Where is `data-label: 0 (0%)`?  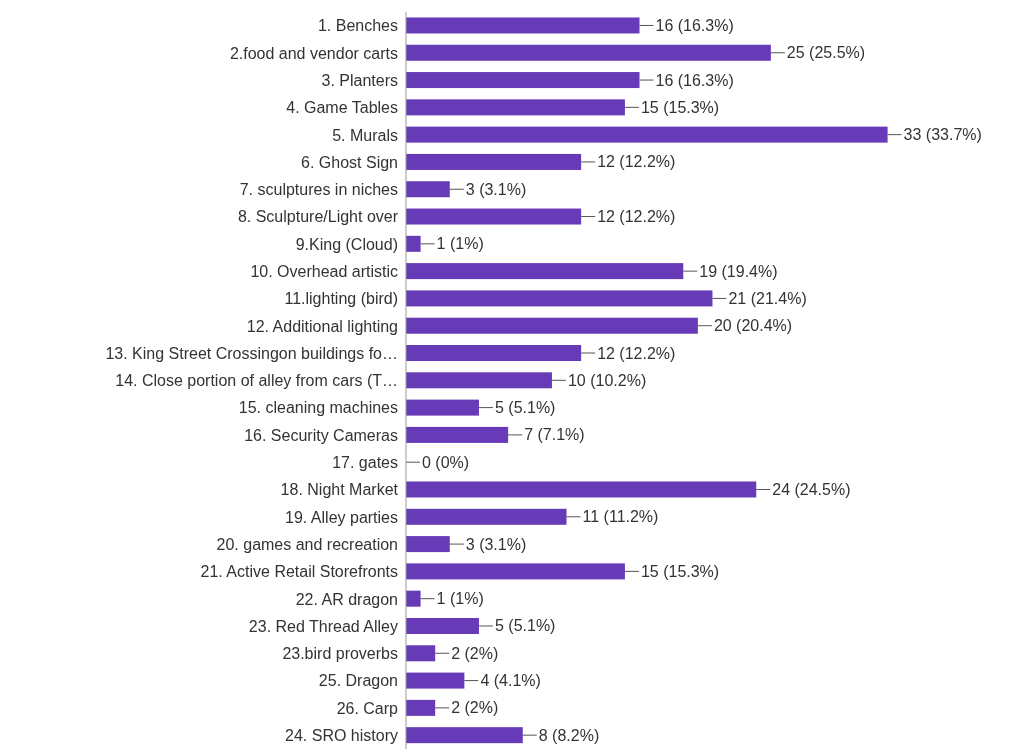 data-label: 0 (0%) is located at coordinates (446, 462).